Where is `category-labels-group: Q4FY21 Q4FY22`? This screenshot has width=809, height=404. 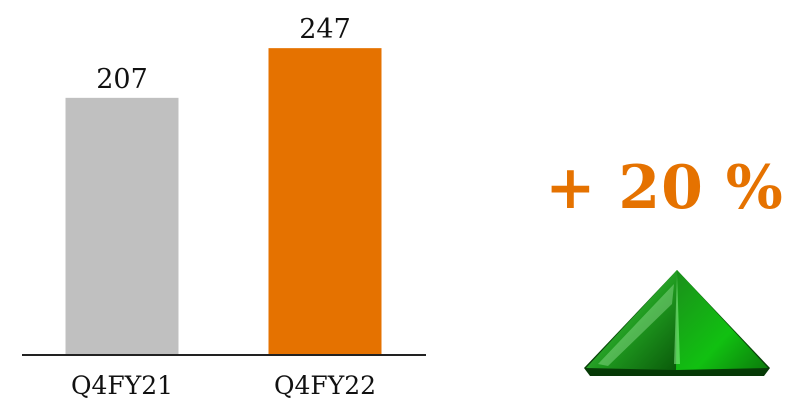
category-labels-group: Q4FY21 Q4FY22 is located at coordinates (223, 385).